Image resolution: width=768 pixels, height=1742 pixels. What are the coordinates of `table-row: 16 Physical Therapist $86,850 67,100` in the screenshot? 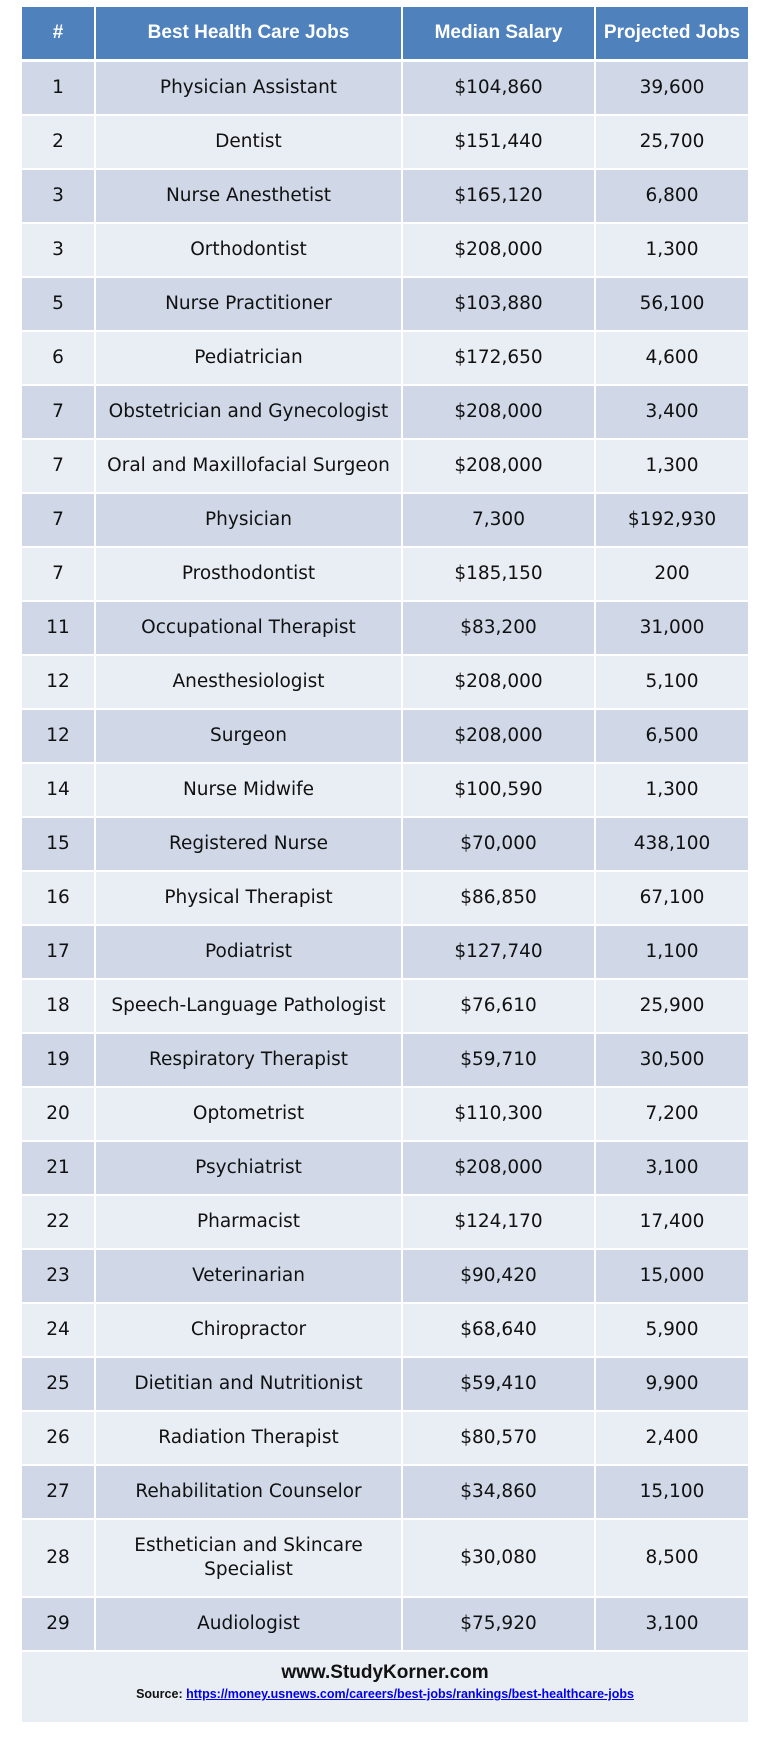 It's located at (385, 898).